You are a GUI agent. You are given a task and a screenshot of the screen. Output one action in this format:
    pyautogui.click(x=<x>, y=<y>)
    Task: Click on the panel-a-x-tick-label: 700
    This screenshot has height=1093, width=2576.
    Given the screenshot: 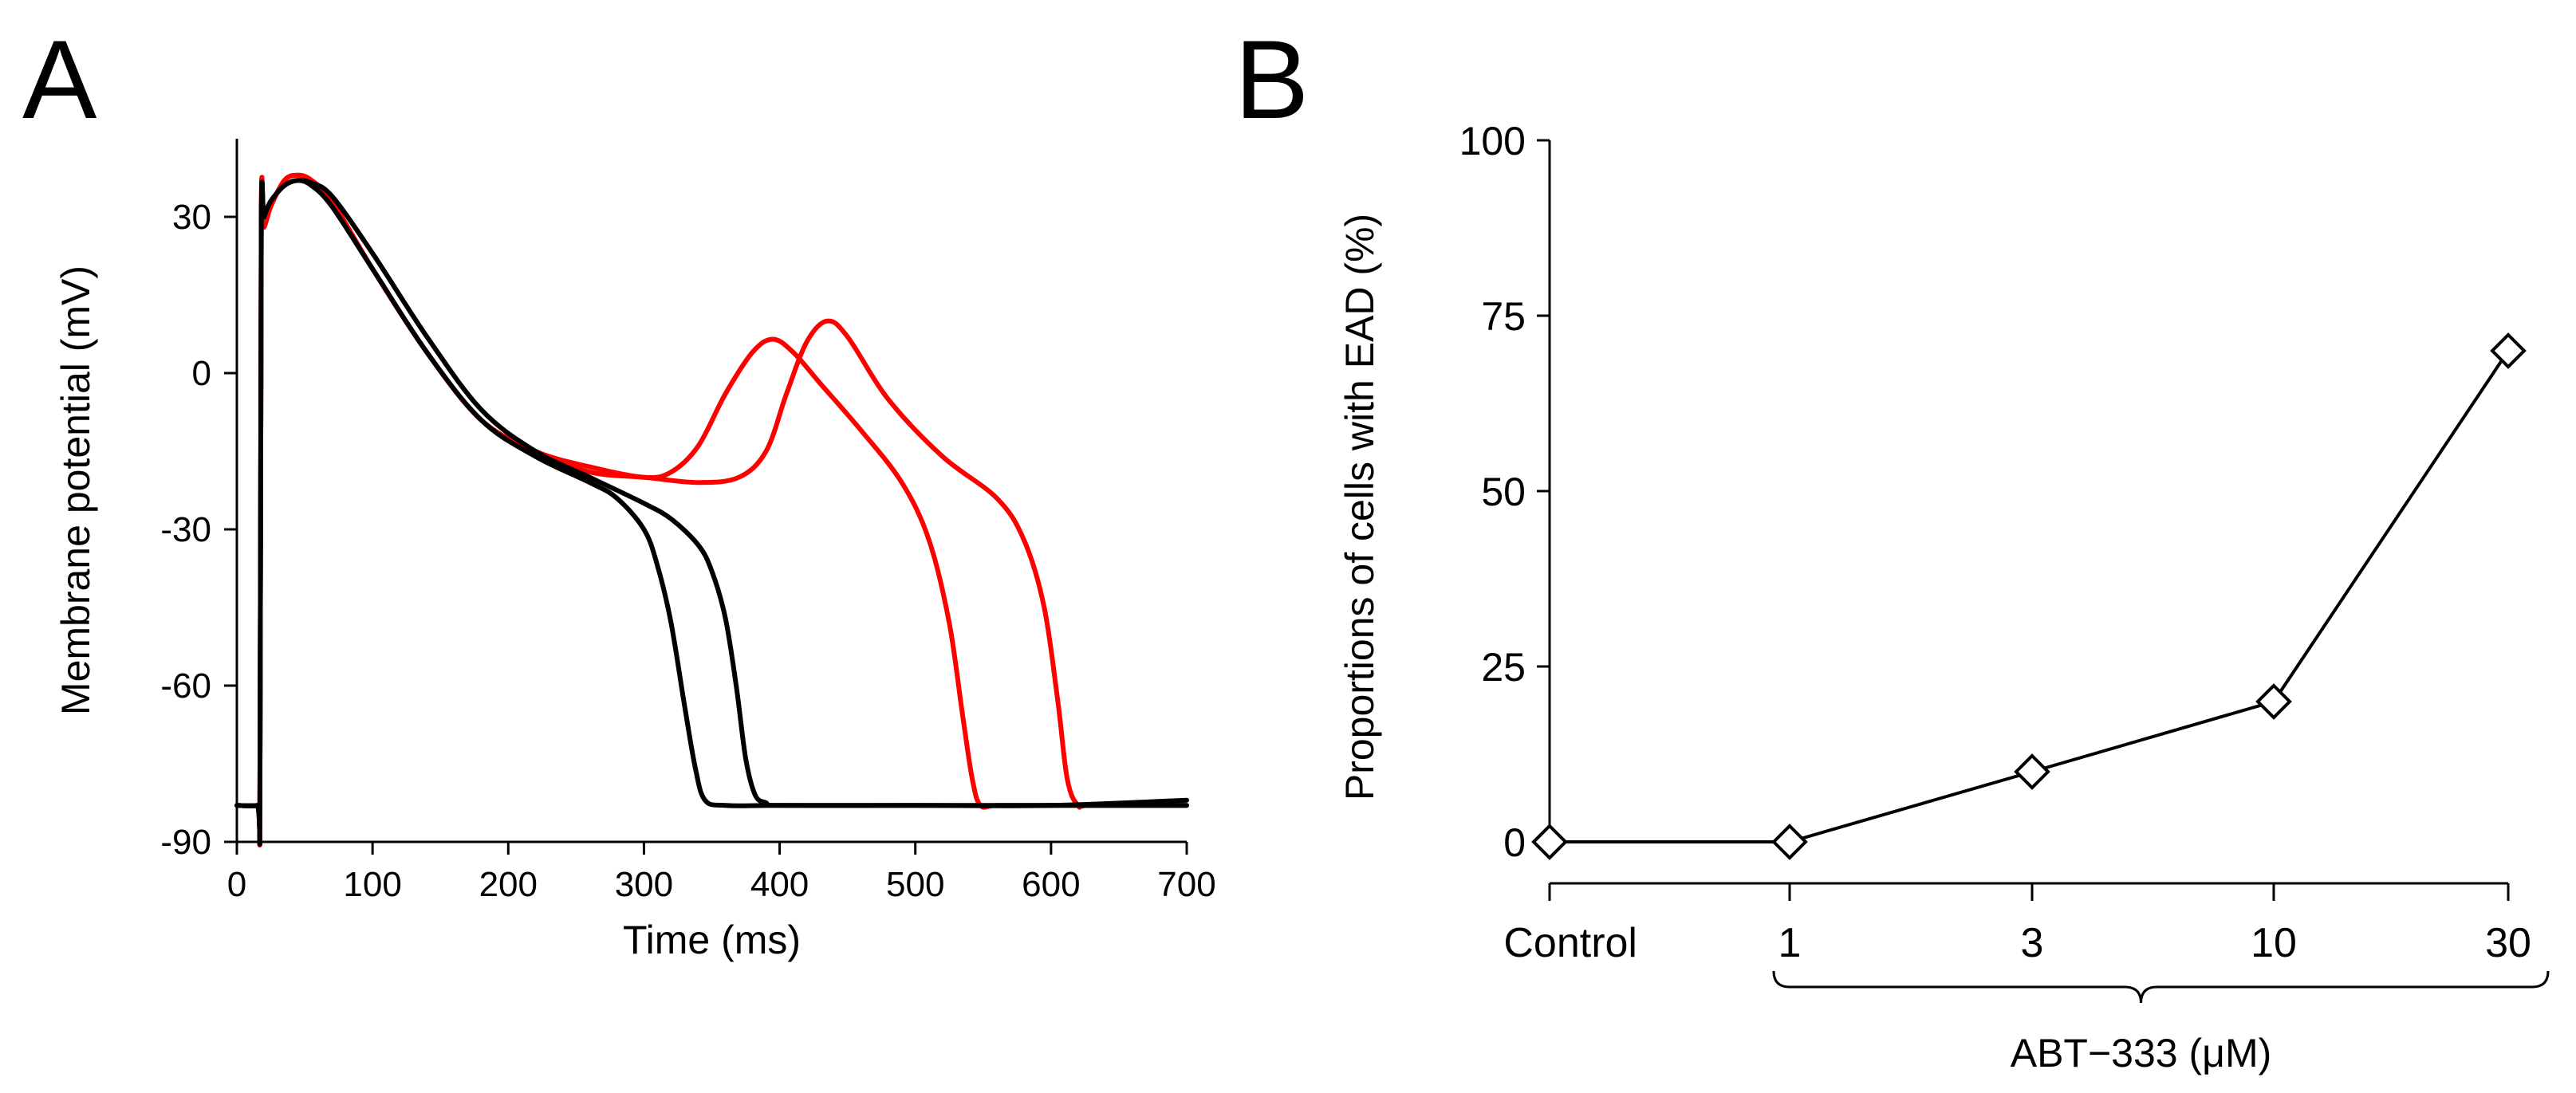 What is the action you would take?
    pyautogui.click(x=1186, y=885)
    